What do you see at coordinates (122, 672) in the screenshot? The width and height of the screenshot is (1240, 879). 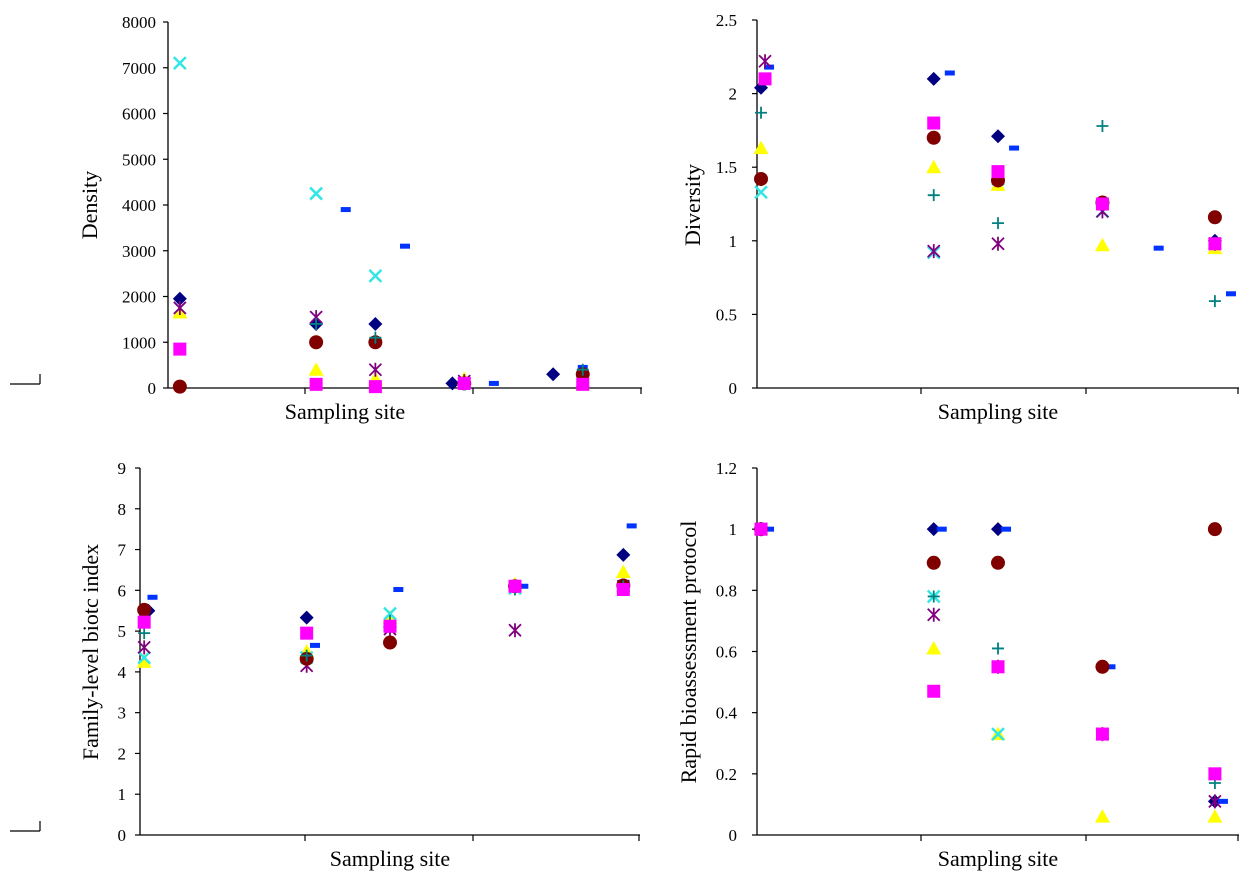 I see `y-tick-label: 4` at bounding box center [122, 672].